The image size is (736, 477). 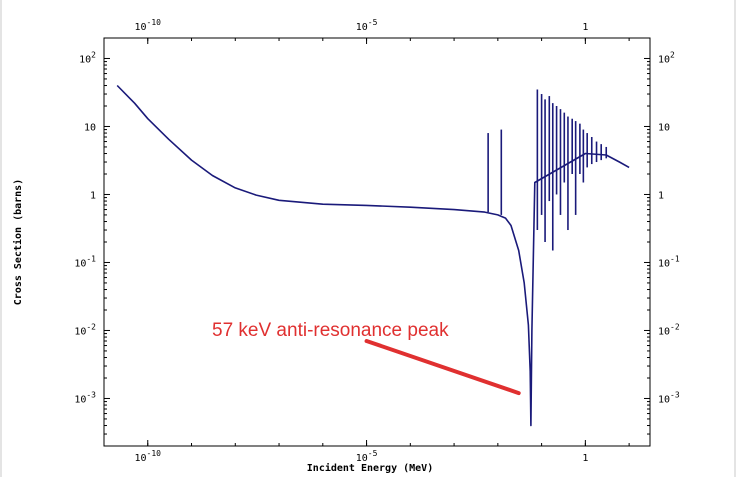 I want to click on y-tick-label-right-exponent: -2, so click(x=675, y=326).